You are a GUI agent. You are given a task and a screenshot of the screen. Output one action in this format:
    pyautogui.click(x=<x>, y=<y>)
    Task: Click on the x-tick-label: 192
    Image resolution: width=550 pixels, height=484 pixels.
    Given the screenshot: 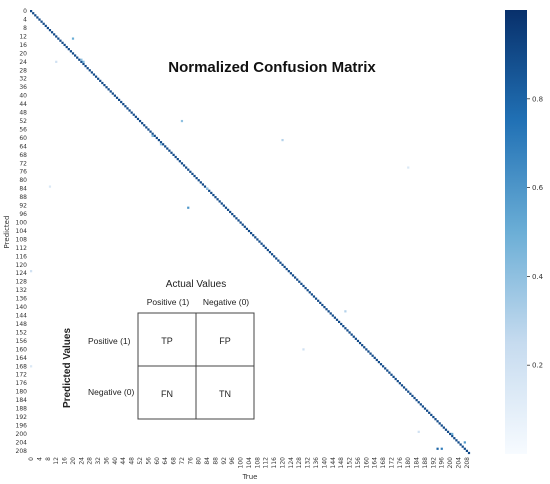 What is the action you would take?
    pyautogui.click(x=433, y=463)
    